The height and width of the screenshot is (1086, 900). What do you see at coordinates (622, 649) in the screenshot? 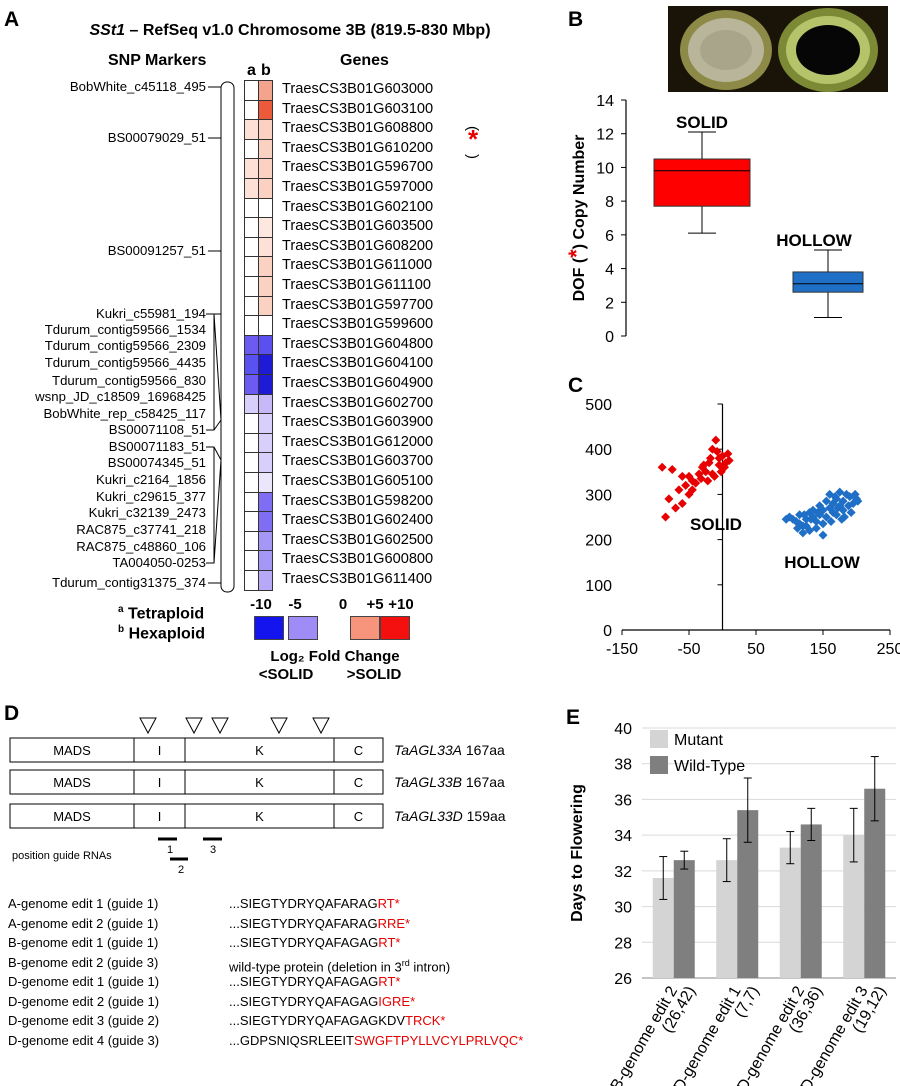
I see `x-tick-label: -150` at bounding box center [622, 649].